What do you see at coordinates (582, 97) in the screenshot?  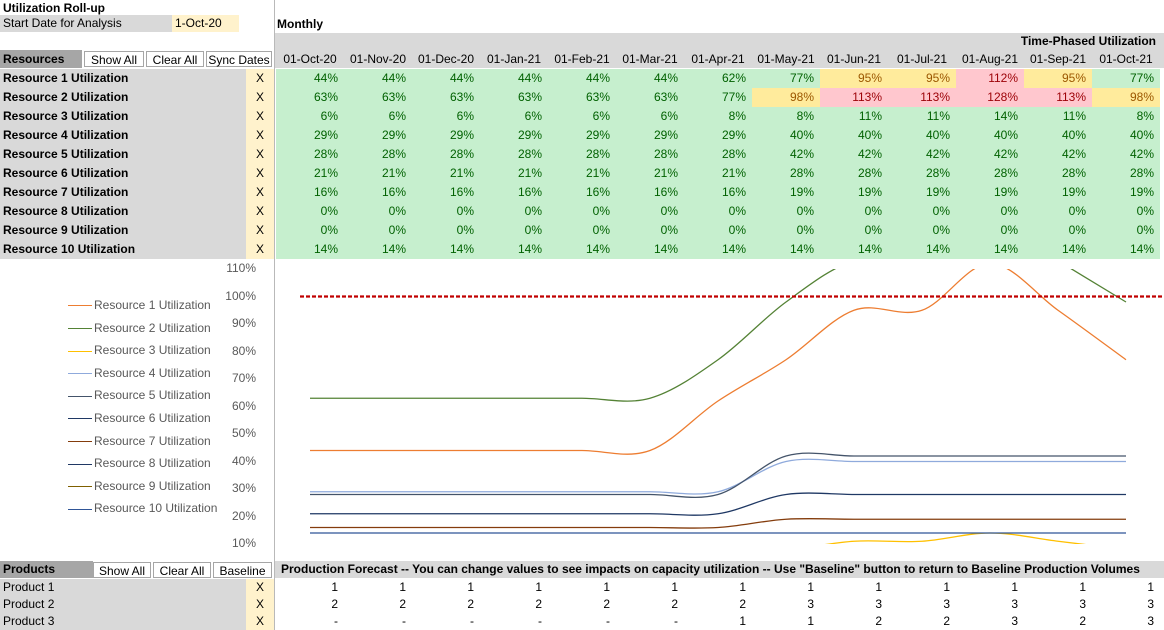 I see `utilization-cell: 63%` at bounding box center [582, 97].